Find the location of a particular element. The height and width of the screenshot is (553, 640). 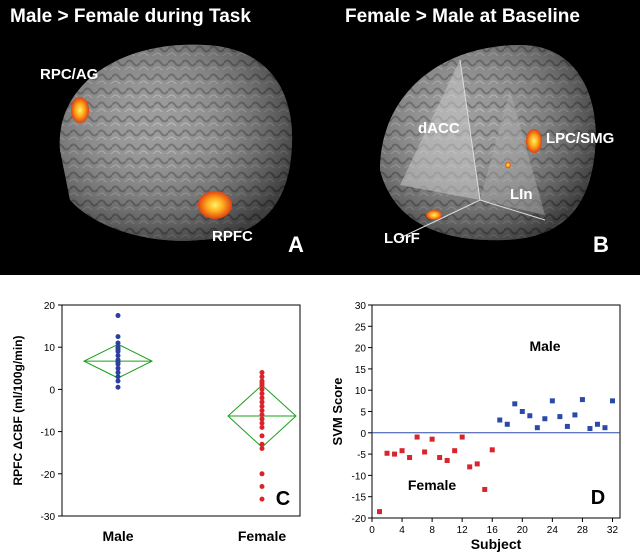

region-label-lin: LIn is located at coordinates (521, 194).